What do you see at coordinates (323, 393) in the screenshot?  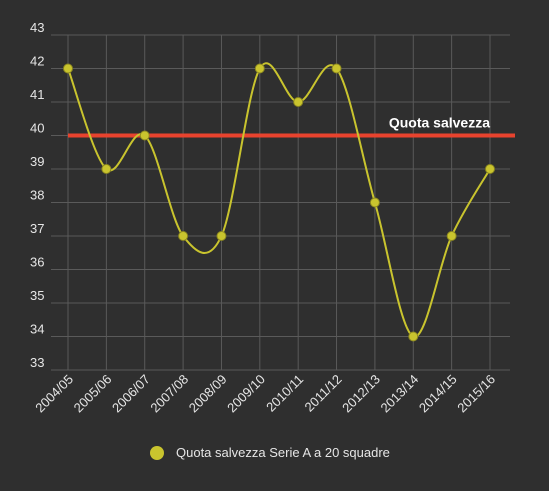 I see `x-tick-label: 2011/12` at bounding box center [323, 393].